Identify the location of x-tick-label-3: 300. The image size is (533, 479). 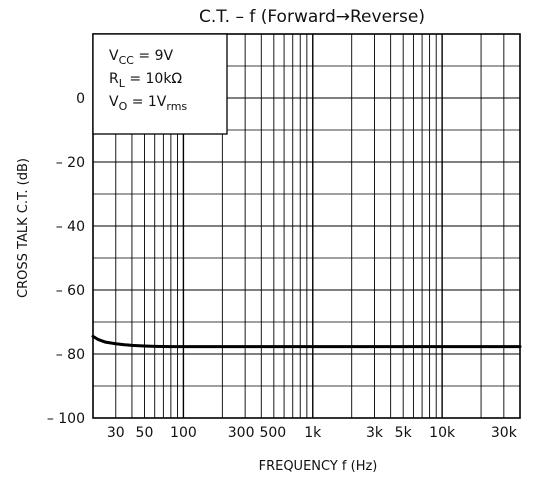
(241, 433).